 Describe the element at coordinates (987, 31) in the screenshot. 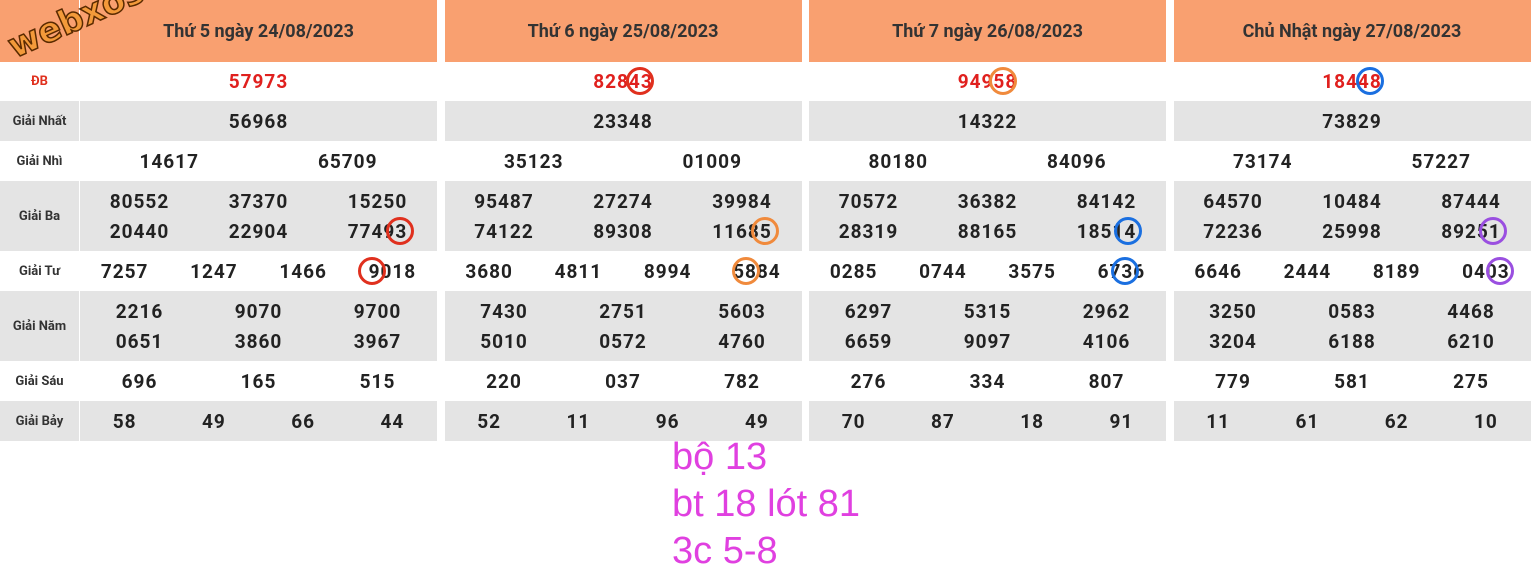

I see `day-title: Thứ 7 ngày 26/08/2023` at that location.